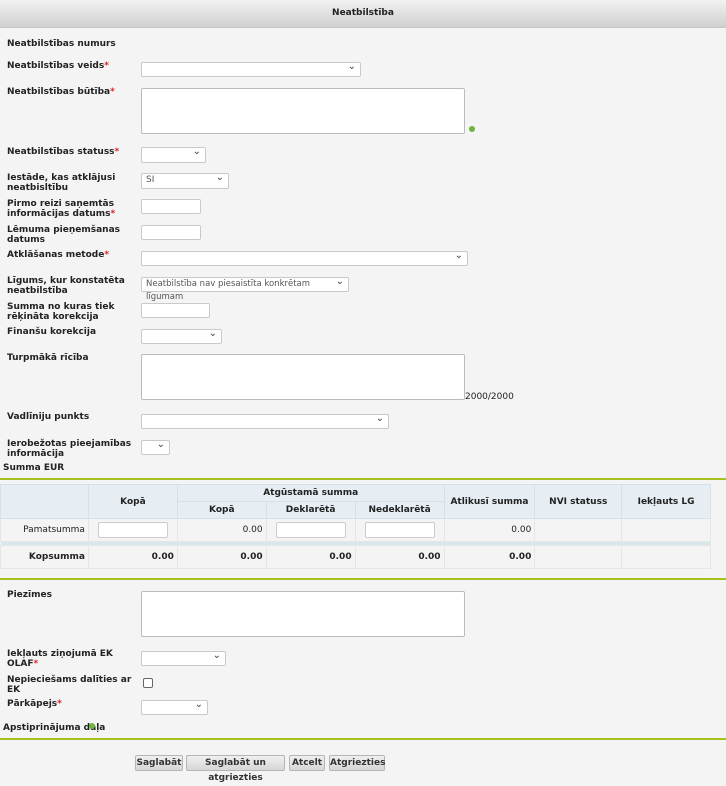  What do you see at coordinates (489, 397) in the screenshot?
I see `char-counter: 2000/2000` at bounding box center [489, 397].